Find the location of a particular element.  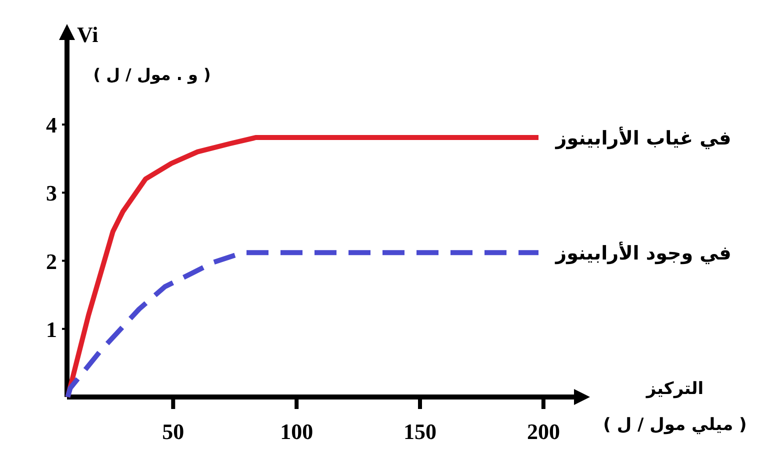

y-tick-label: 1 is located at coordinates (51, 329).